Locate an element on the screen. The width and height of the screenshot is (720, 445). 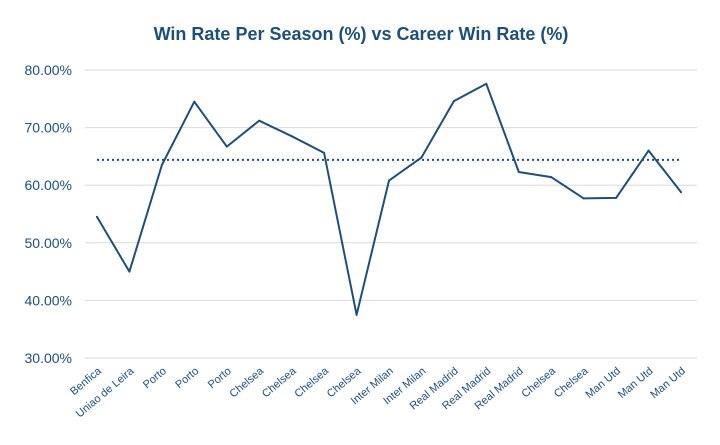
y-tick-label: 50.00% is located at coordinates (48, 243).